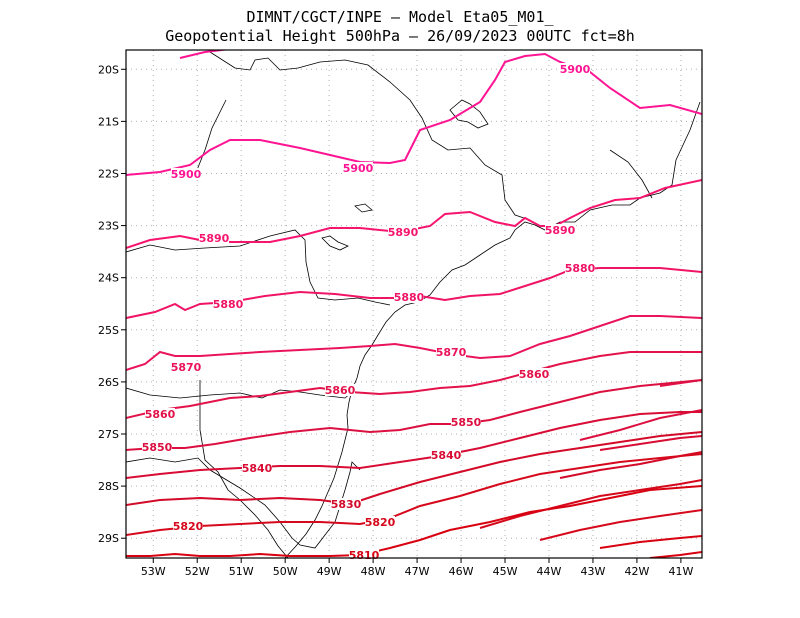  I want to click on tick-label-lat: 20S, so click(108, 69).